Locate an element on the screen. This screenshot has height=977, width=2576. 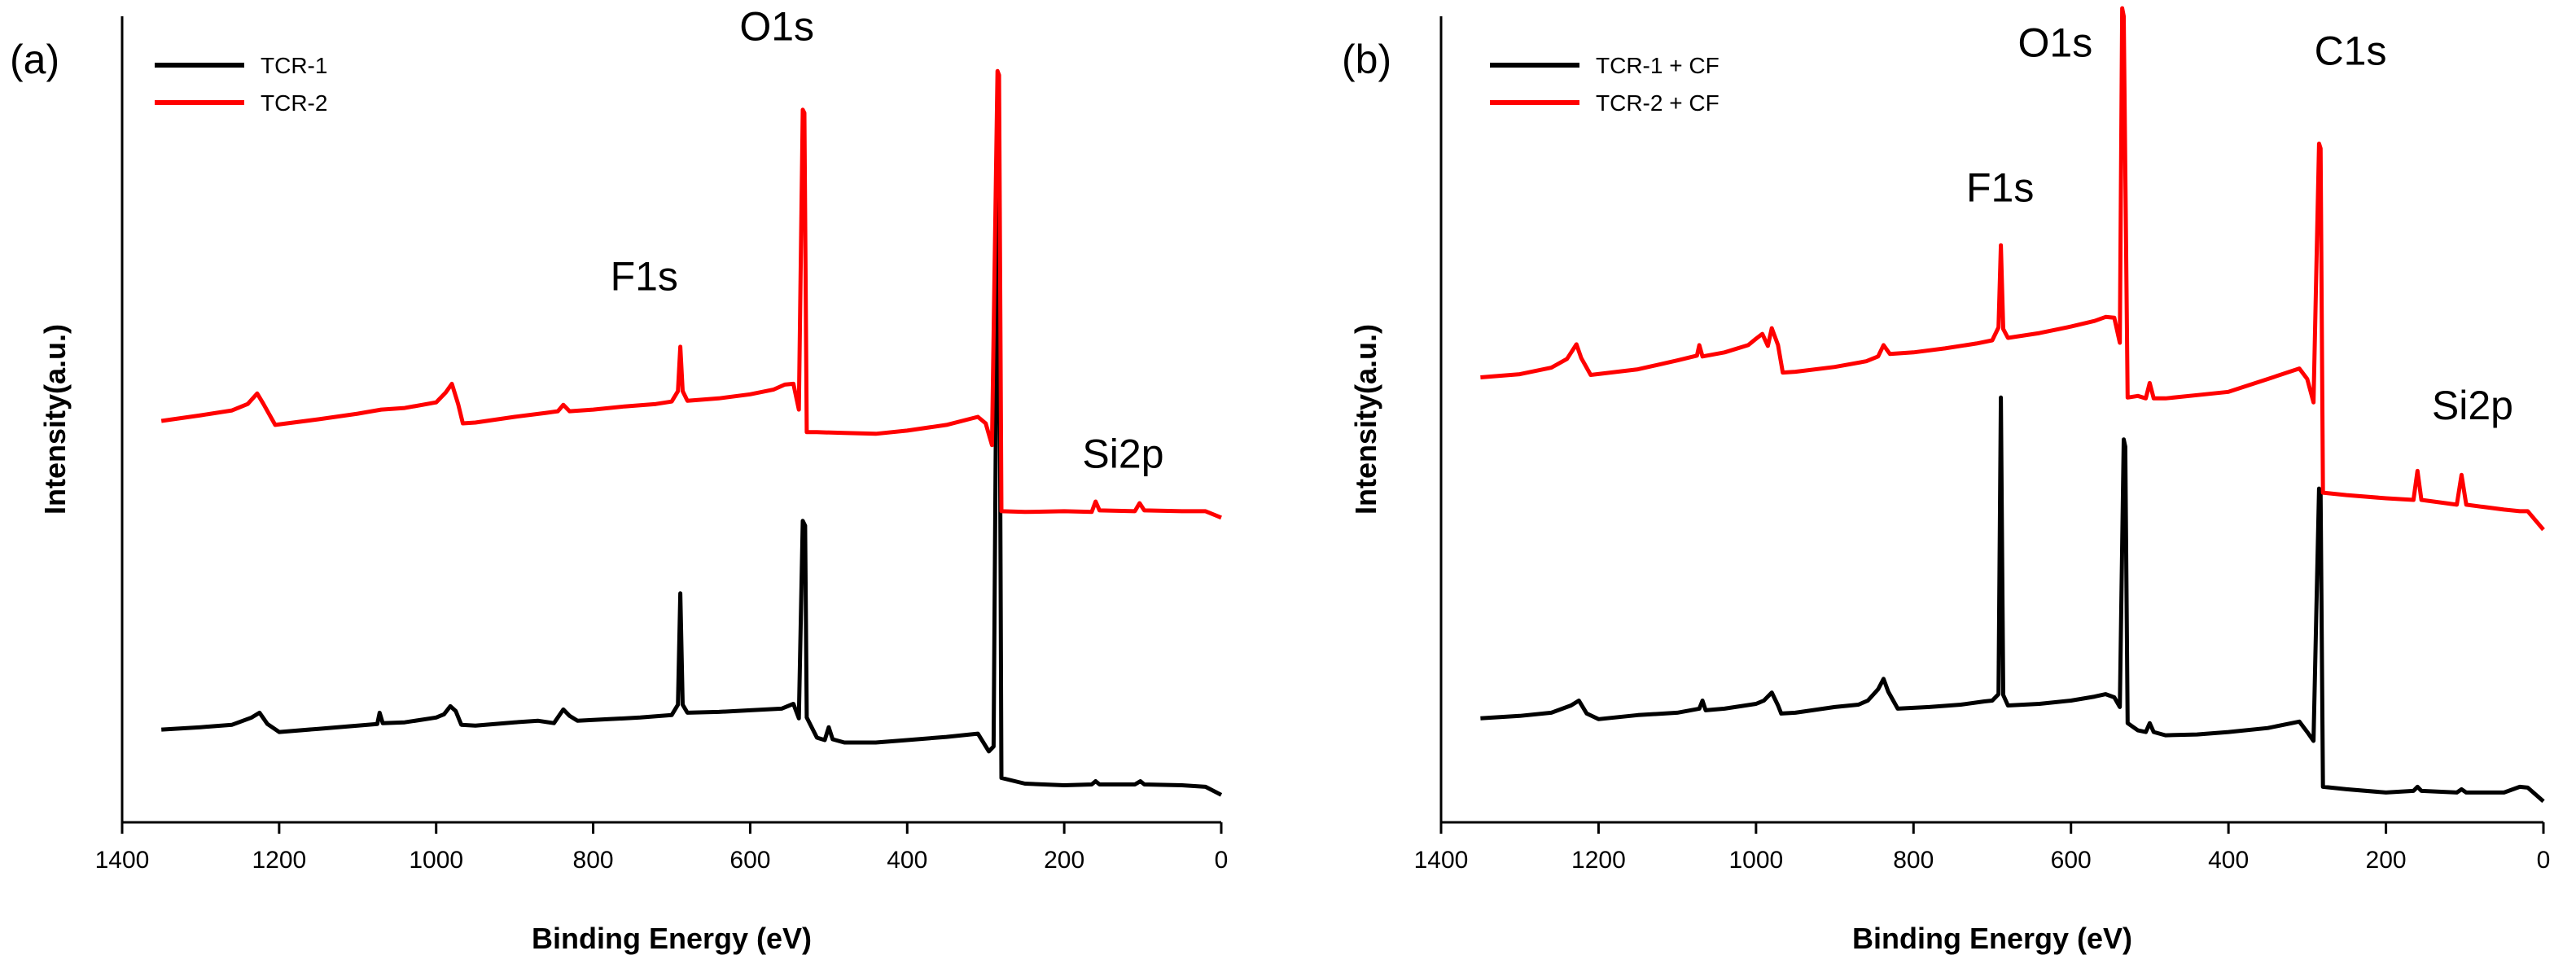
panel-label: (a) is located at coordinates (34, 59).